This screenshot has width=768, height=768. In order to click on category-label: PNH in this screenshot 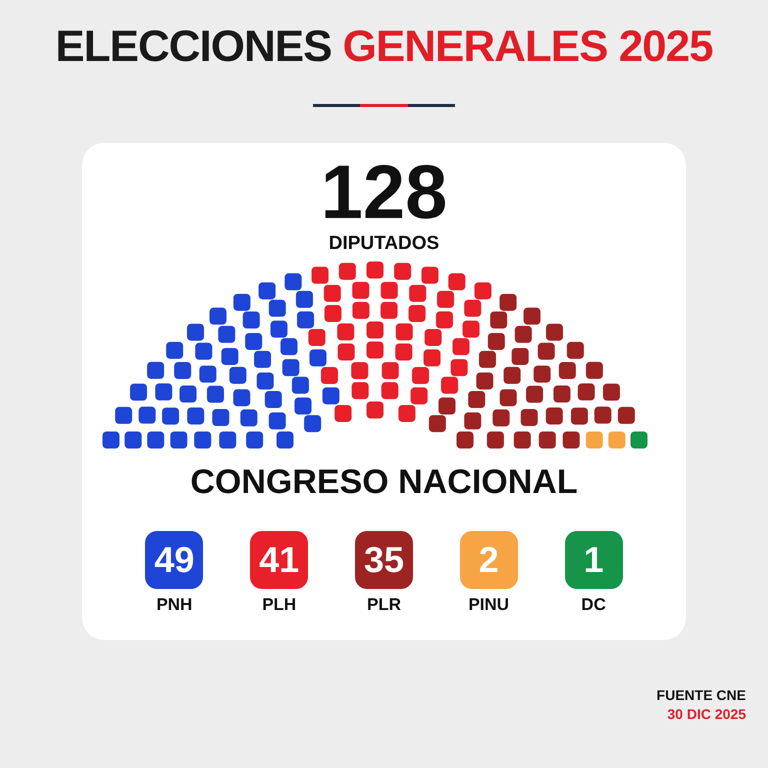, I will do `click(174, 605)`.